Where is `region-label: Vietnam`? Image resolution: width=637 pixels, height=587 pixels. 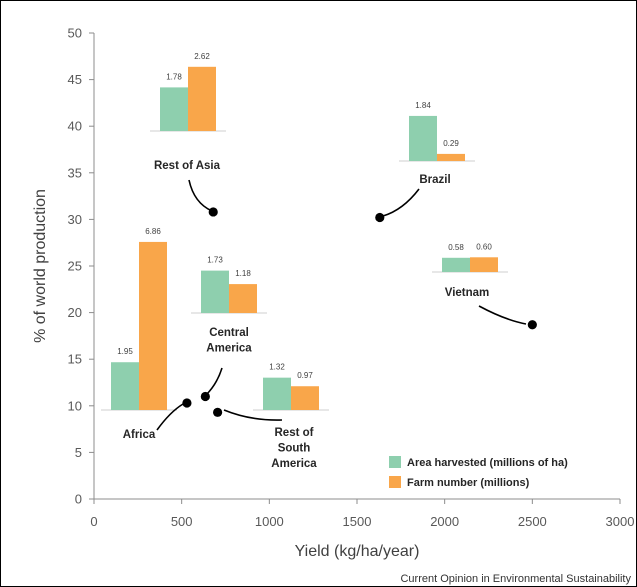 region-label: Vietnam is located at coordinates (467, 293).